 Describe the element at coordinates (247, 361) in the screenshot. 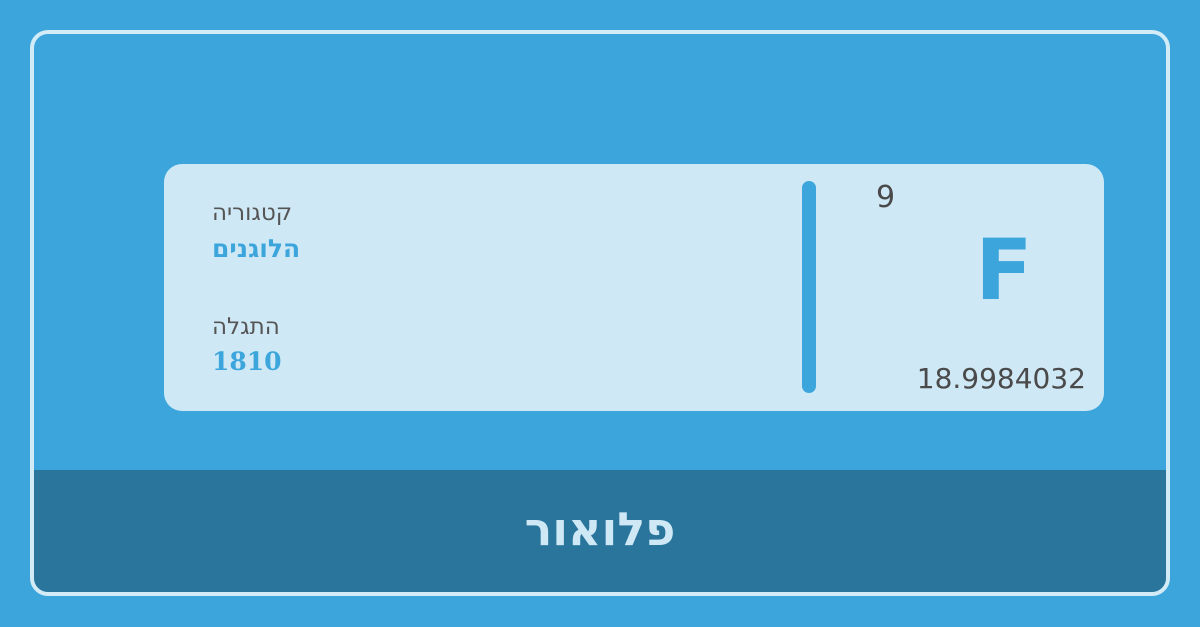

I see `discovery-year: 1810` at that location.